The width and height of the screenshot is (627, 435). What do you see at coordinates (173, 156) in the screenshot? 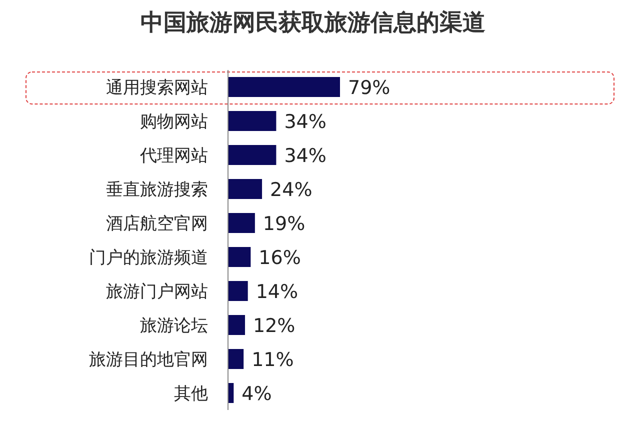
I see `y-tick-label: 代理网站` at bounding box center [173, 156].